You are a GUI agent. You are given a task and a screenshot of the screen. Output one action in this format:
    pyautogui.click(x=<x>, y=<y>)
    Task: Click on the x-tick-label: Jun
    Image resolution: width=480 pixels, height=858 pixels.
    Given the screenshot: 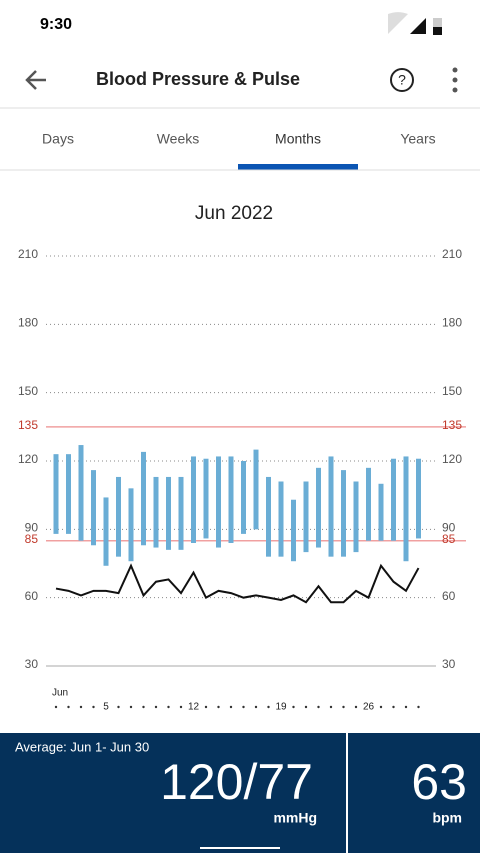 What is the action you would take?
    pyautogui.click(x=60, y=693)
    